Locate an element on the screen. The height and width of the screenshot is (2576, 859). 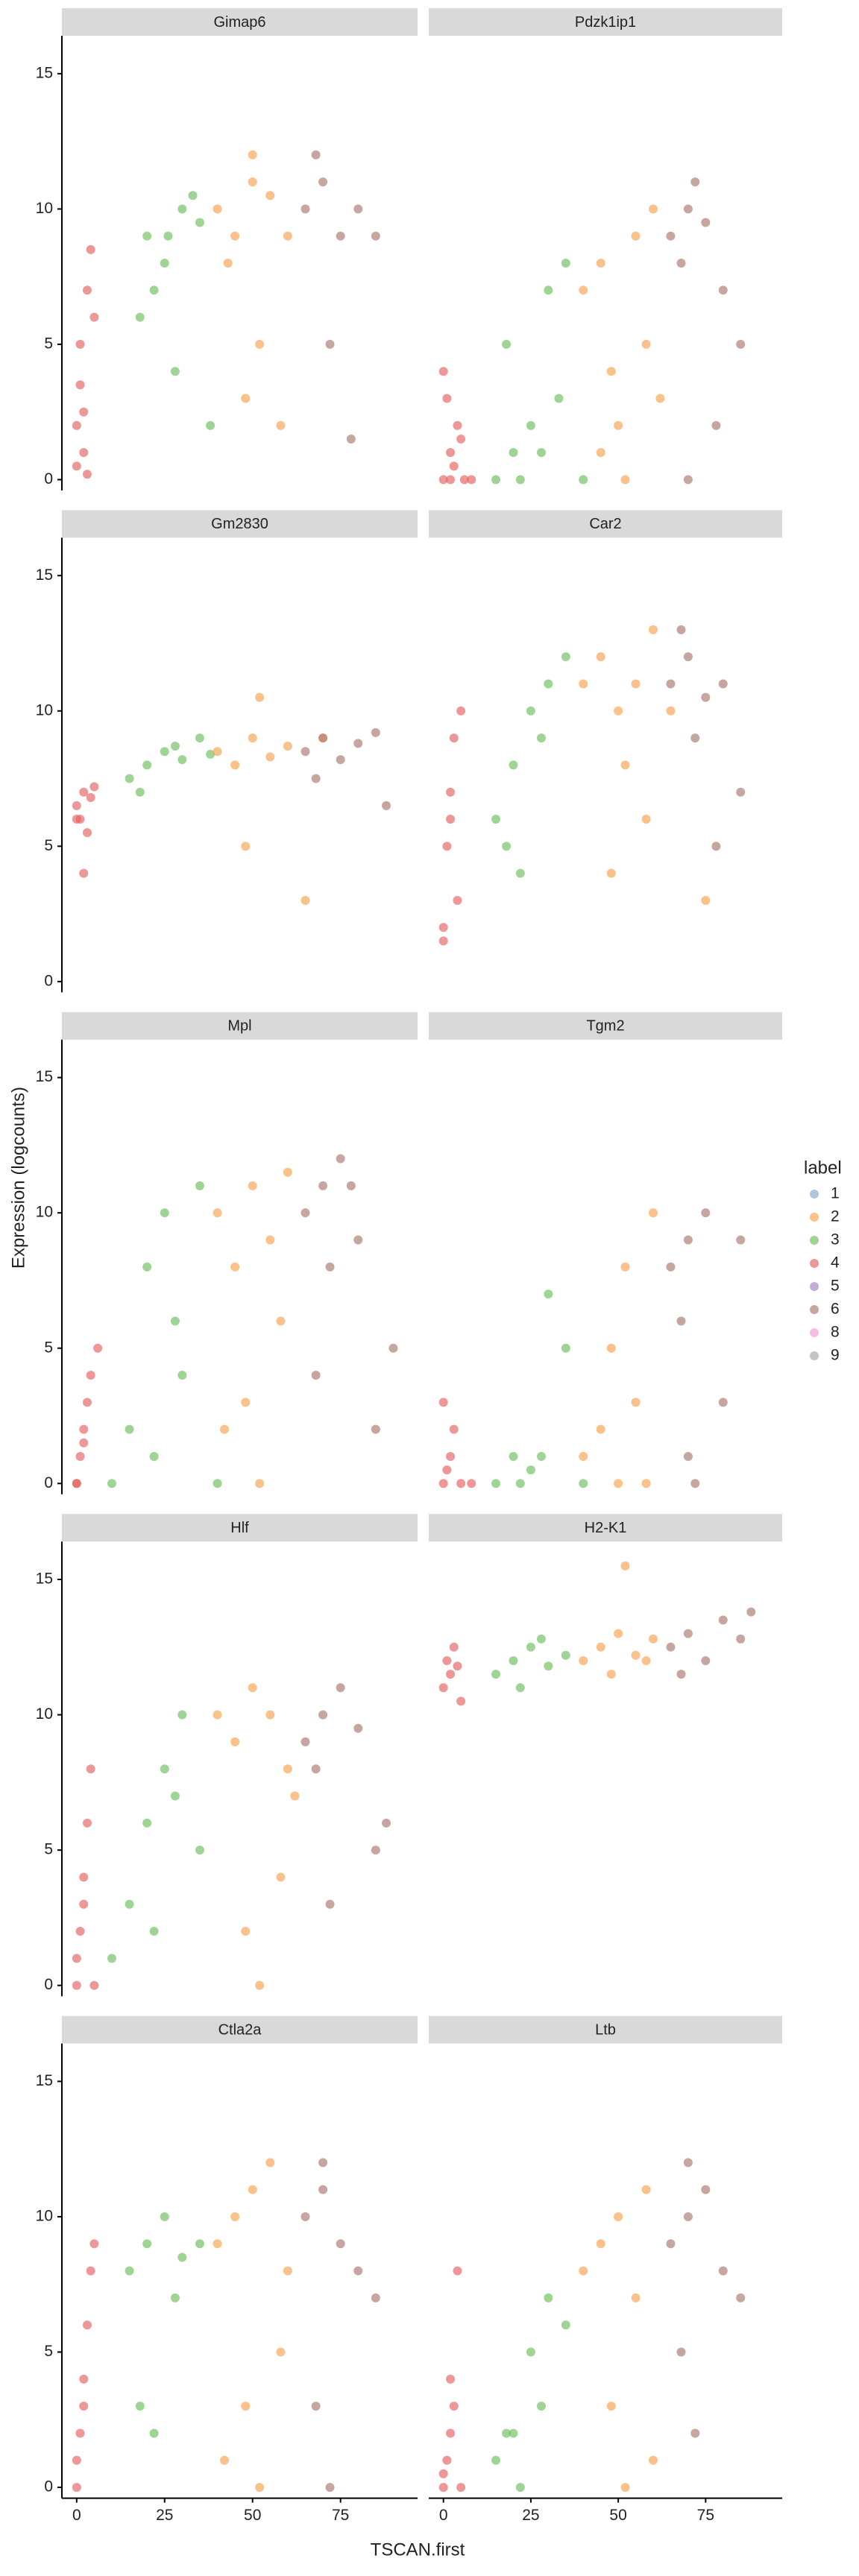
x-tick-label: 0 is located at coordinates (76, 2516).